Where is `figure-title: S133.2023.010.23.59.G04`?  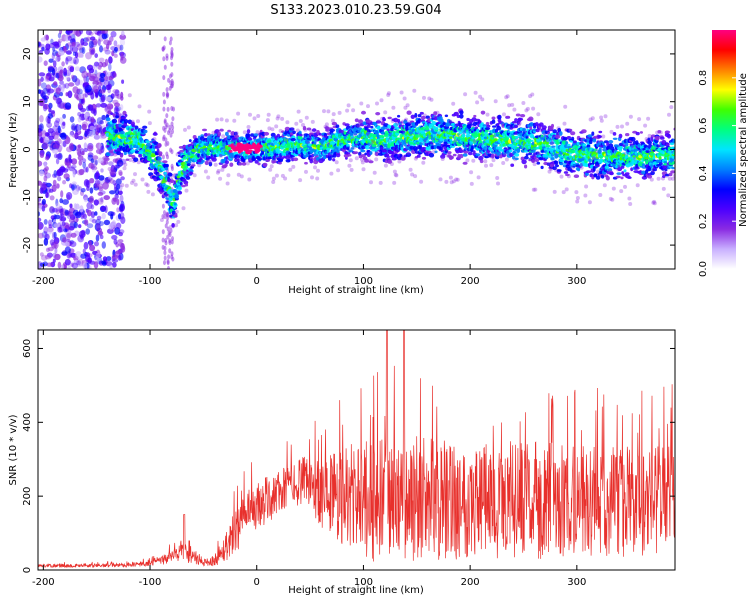
figure-title: S133.2023.010.23.59.G04 is located at coordinates (355, 10).